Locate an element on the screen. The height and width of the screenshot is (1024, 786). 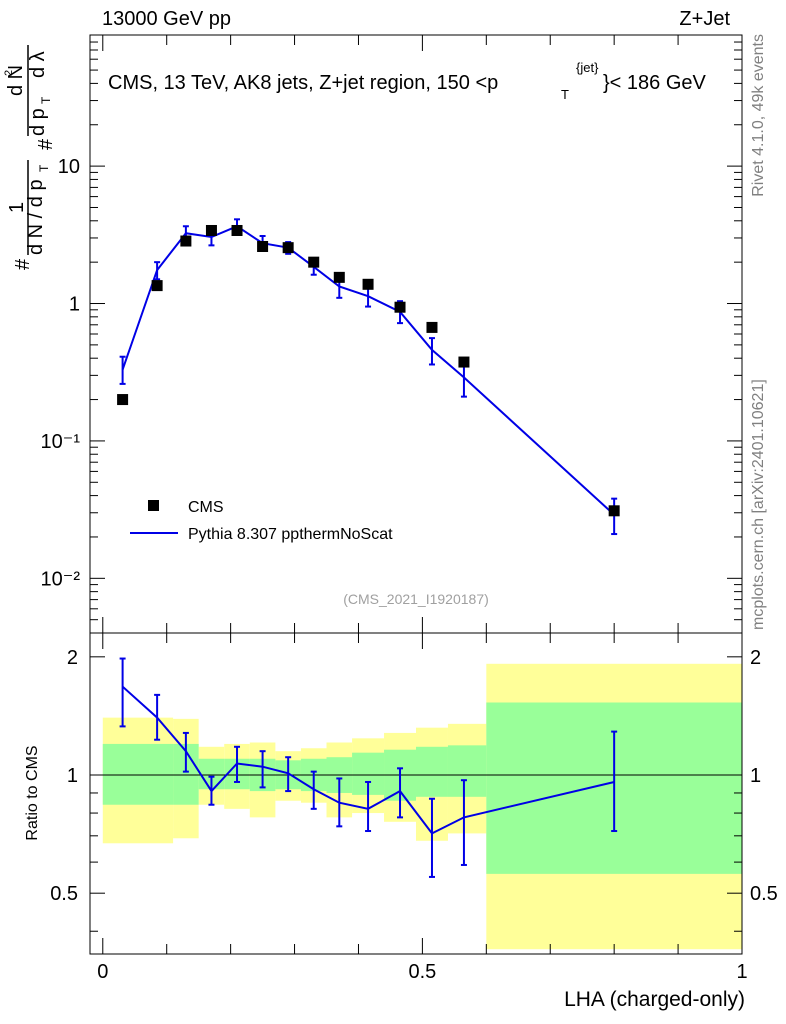
ratio-y-tick-label: 1 is located at coordinates (72, 776).